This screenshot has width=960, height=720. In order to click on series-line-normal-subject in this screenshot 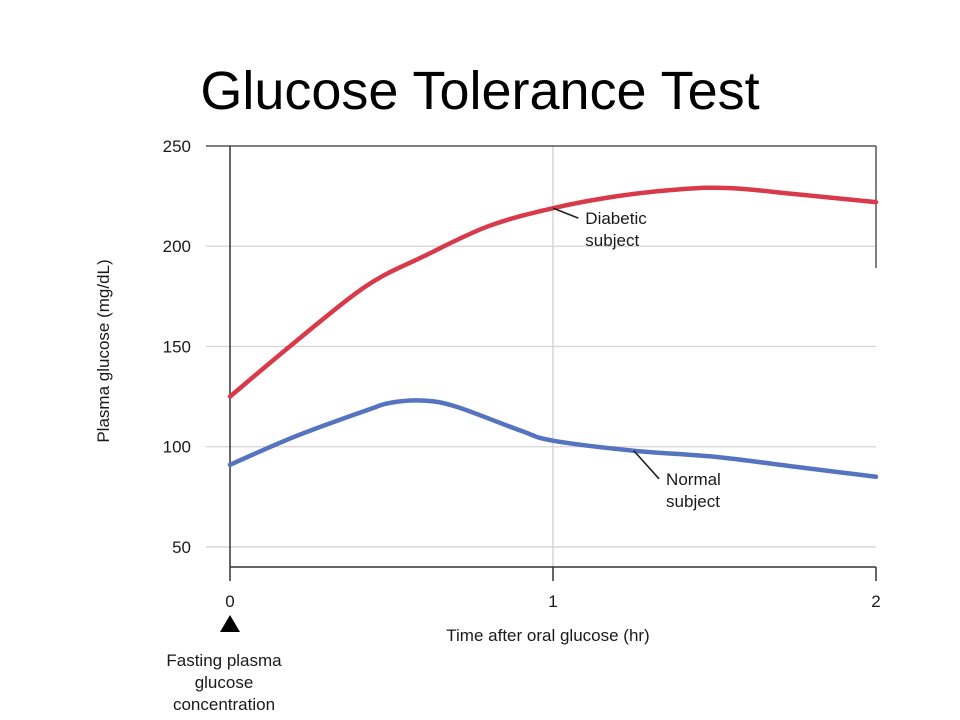, I will do `click(553, 439)`.